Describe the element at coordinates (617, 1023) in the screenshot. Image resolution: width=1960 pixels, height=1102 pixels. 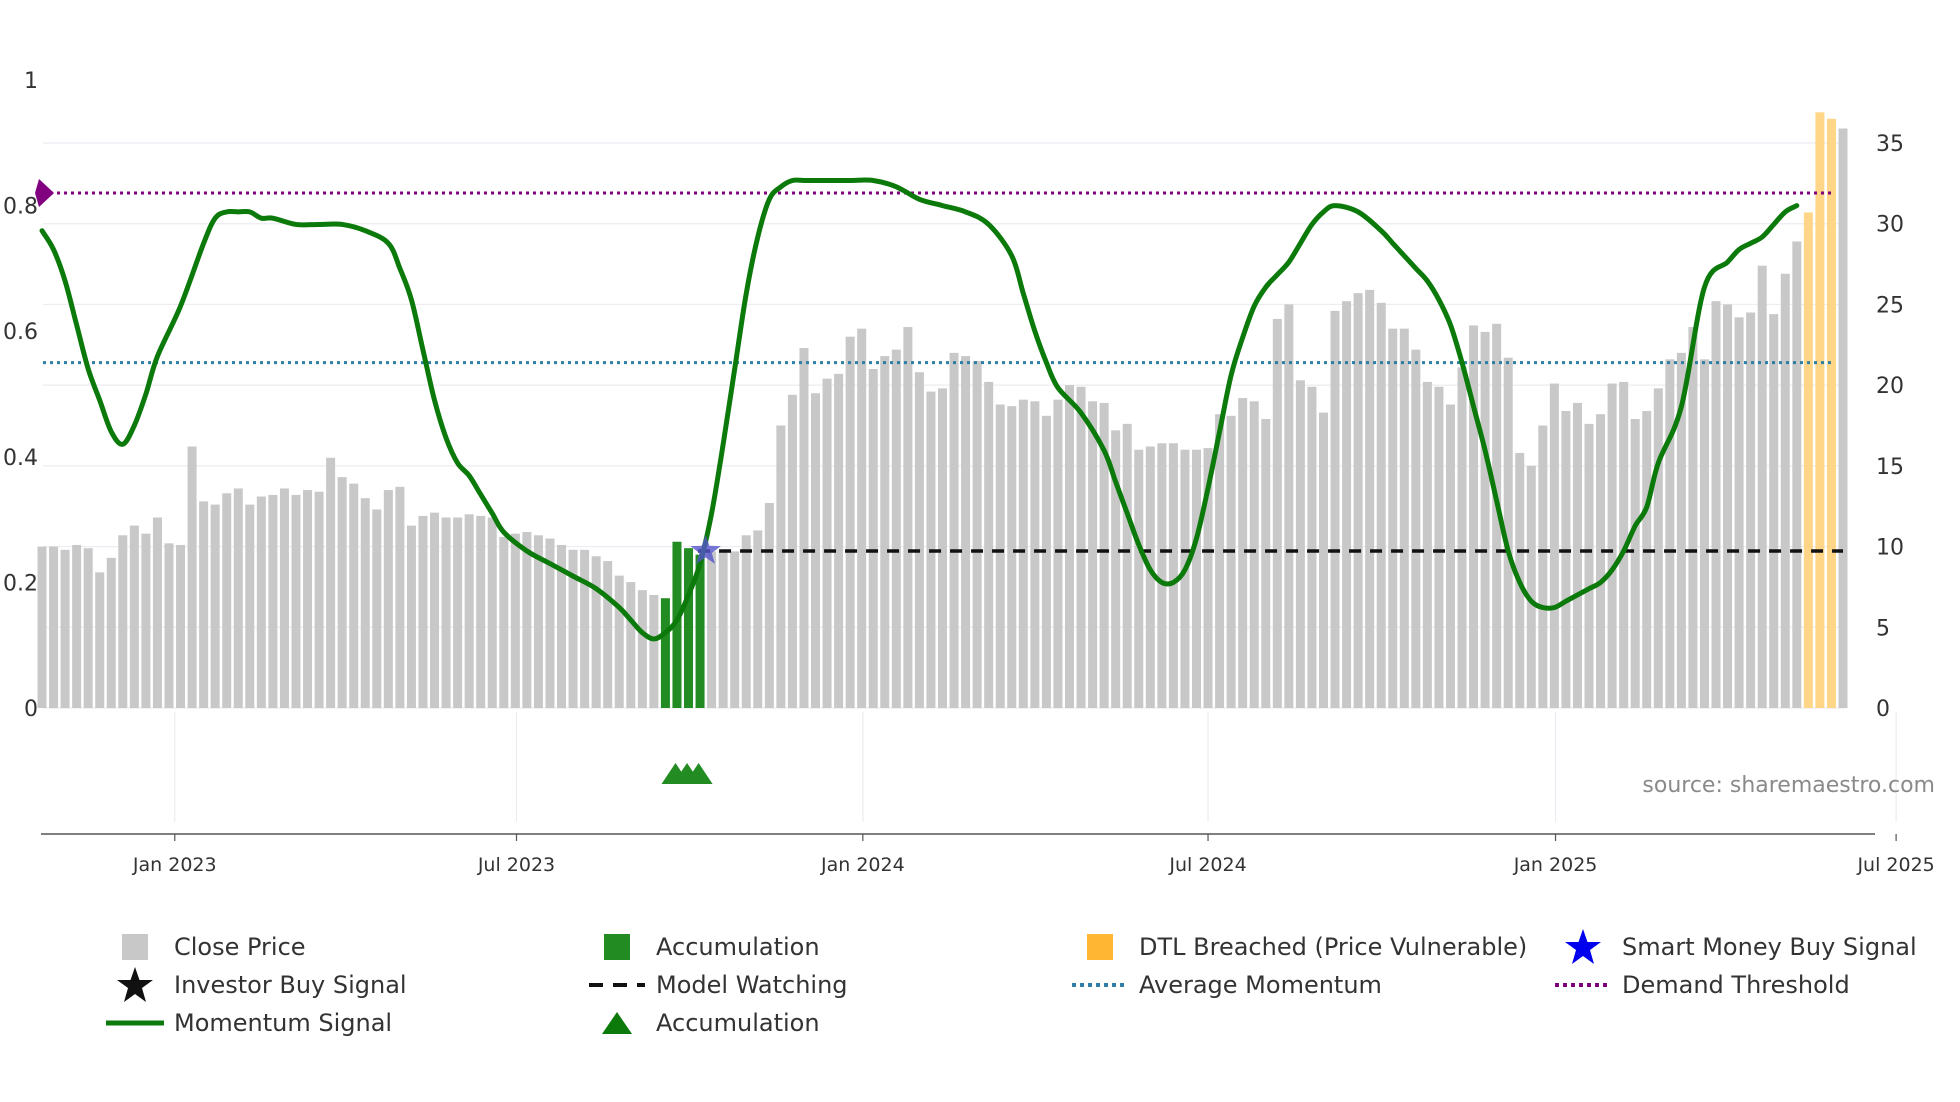
I see `green-triangle-icon` at that location.